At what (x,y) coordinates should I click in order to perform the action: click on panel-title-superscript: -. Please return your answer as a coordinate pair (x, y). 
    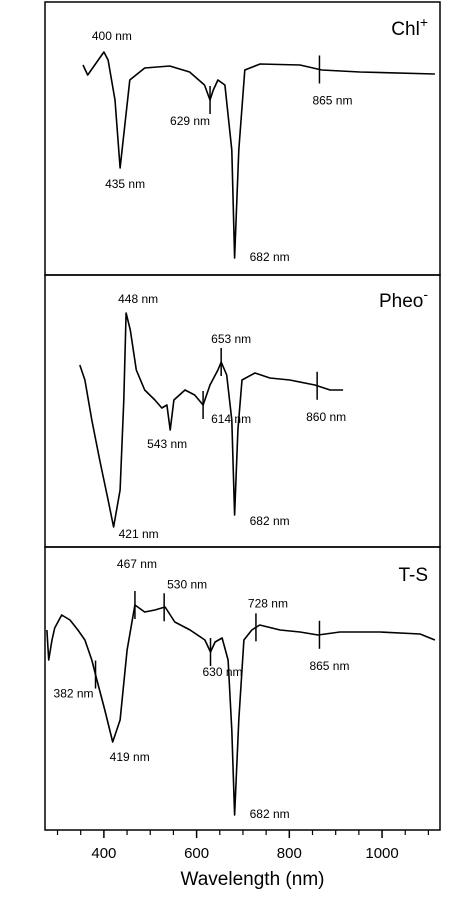
    Looking at the image, I should click on (425, 294).